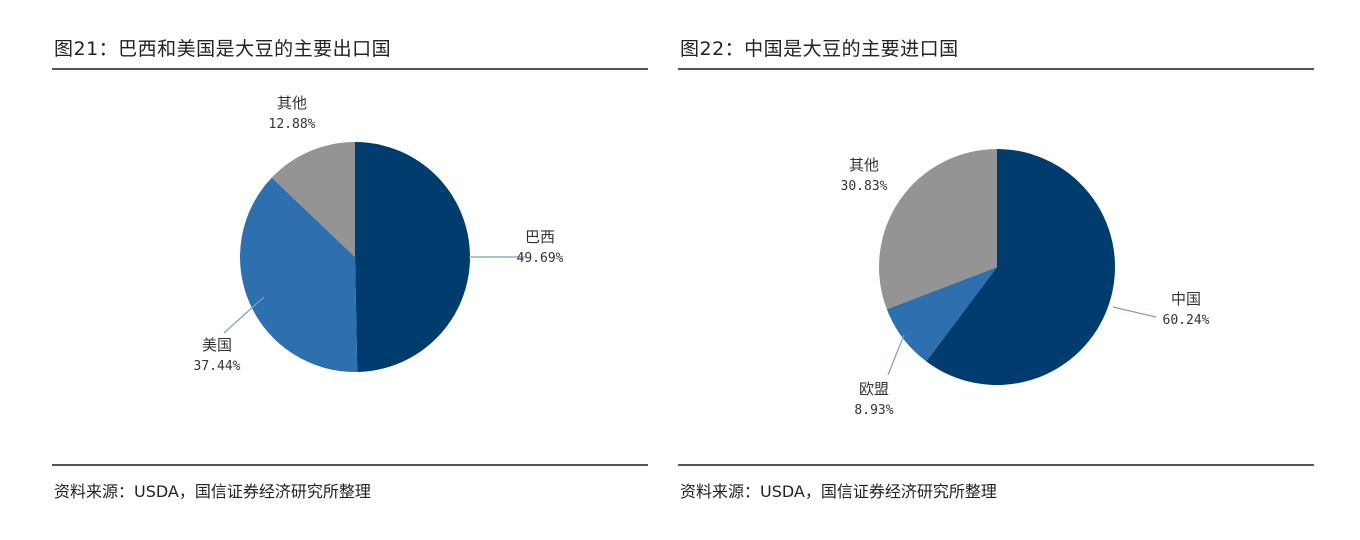 The width and height of the screenshot is (1360, 540). What do you see at coordinates (864, 186) in the screenshot?
I see `slice-percent-label: 30.83%` at bounding box center [864, 186].